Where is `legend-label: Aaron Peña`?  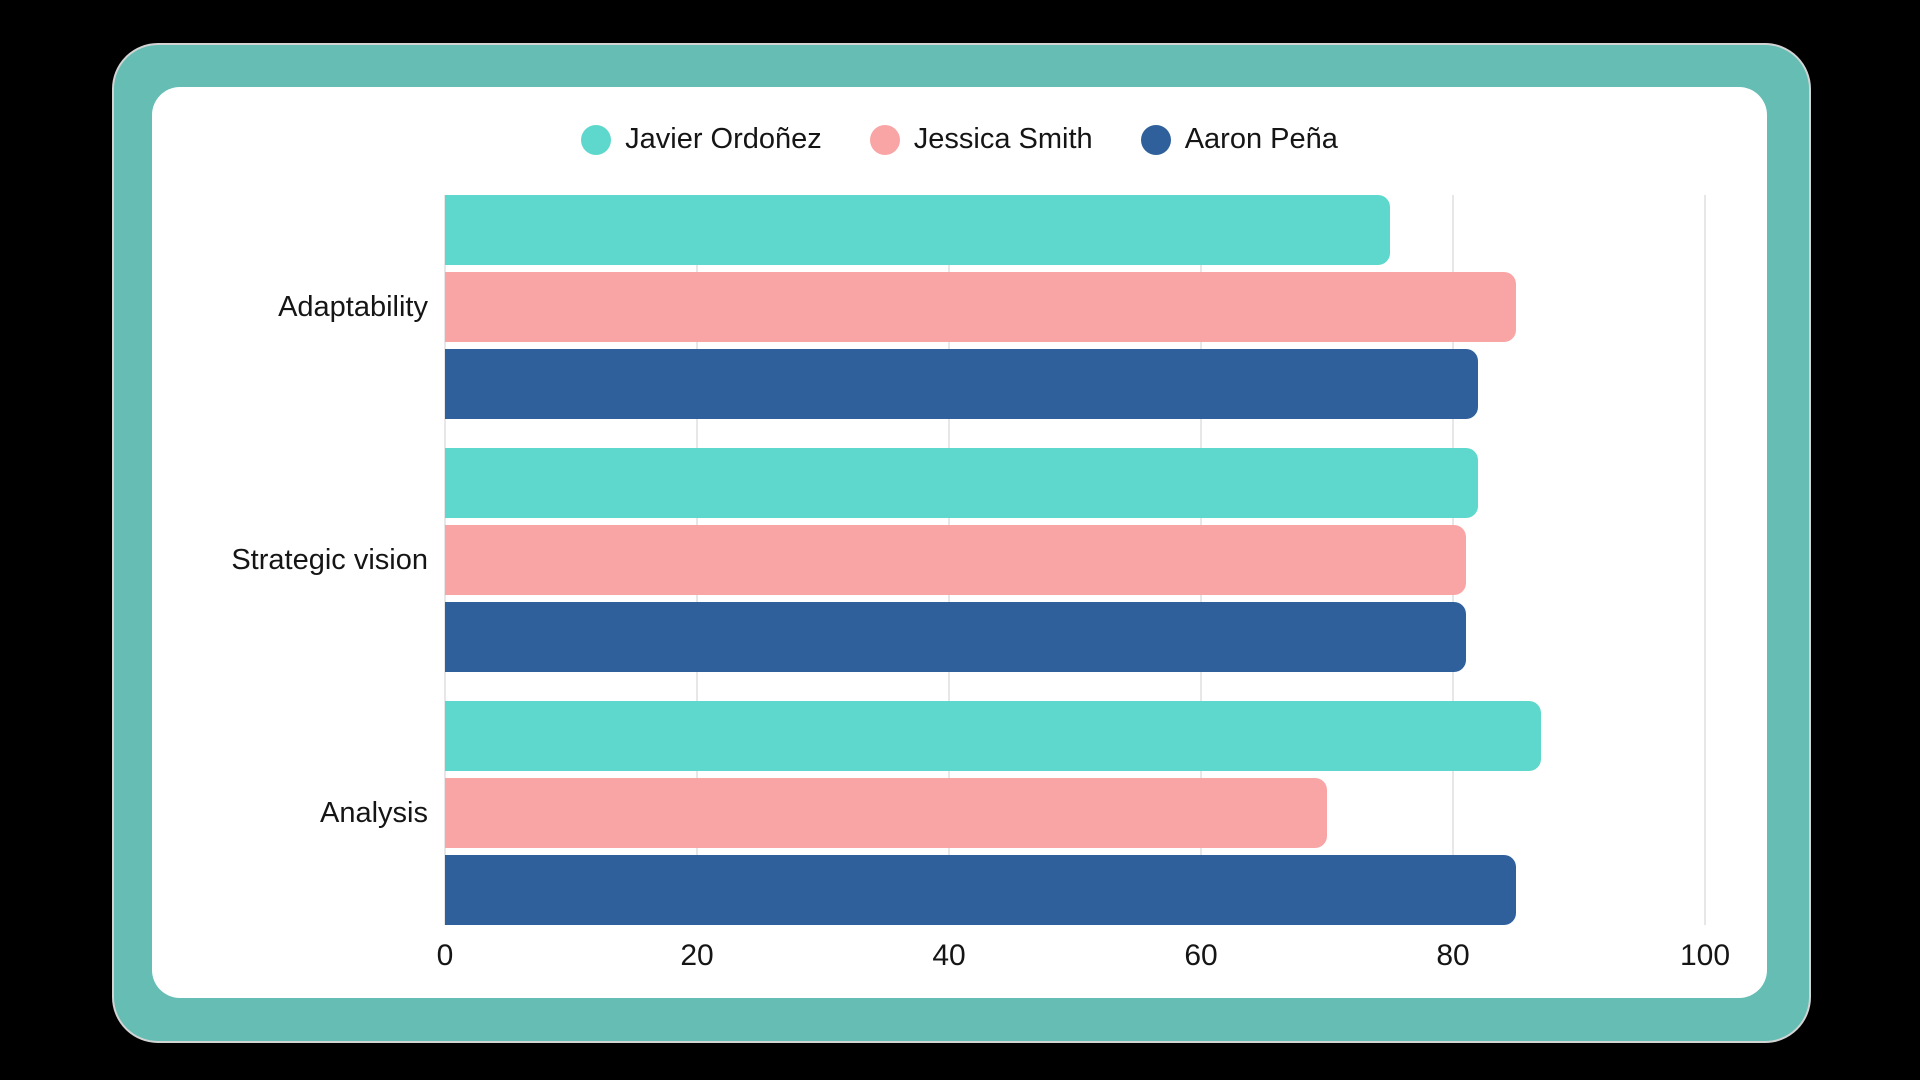 legend-label: Aaron Peña is located at coordinates (1261, 139).